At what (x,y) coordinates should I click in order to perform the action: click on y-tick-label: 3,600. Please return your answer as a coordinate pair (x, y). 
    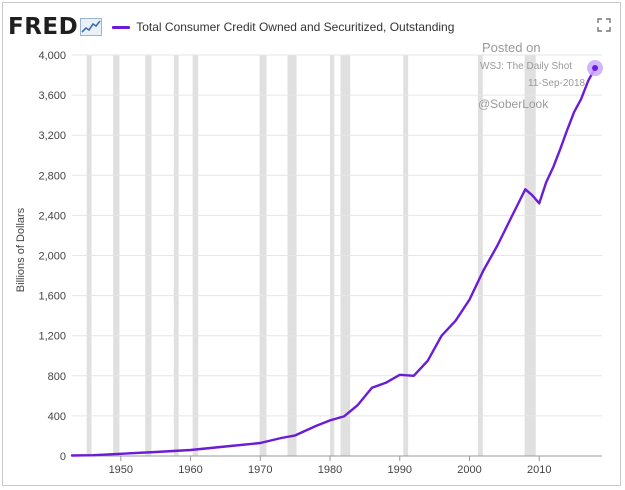
    Looking at the image, I should click on (52, 96).